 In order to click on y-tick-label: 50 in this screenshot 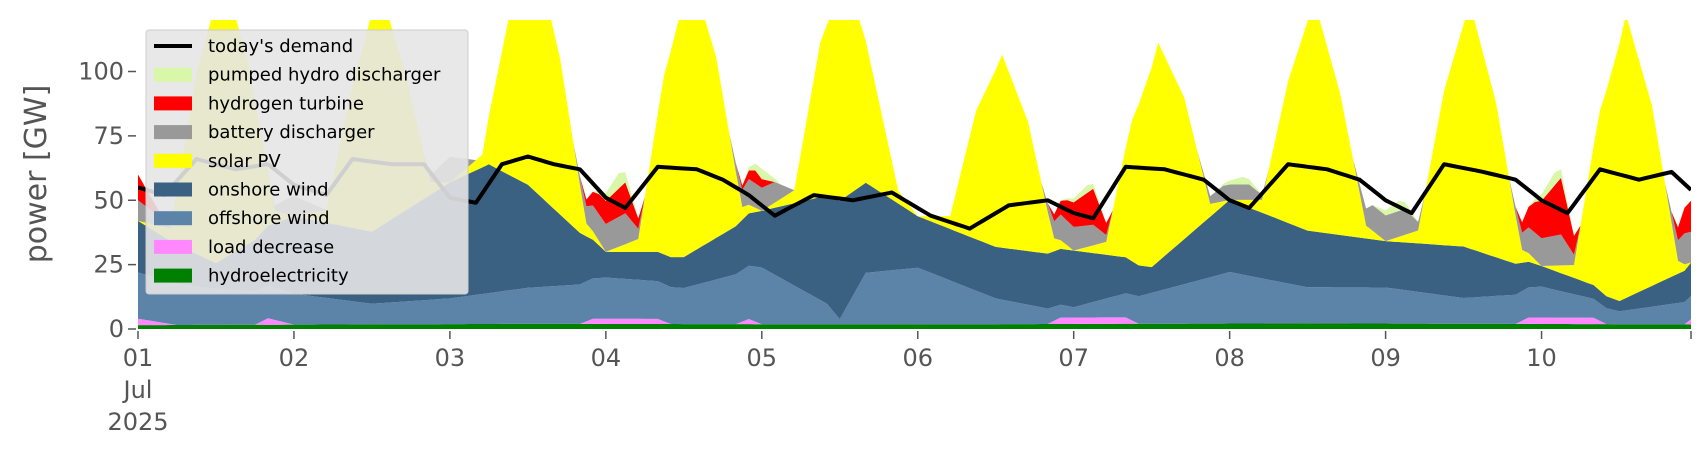, I will do `click(108, 200)`.